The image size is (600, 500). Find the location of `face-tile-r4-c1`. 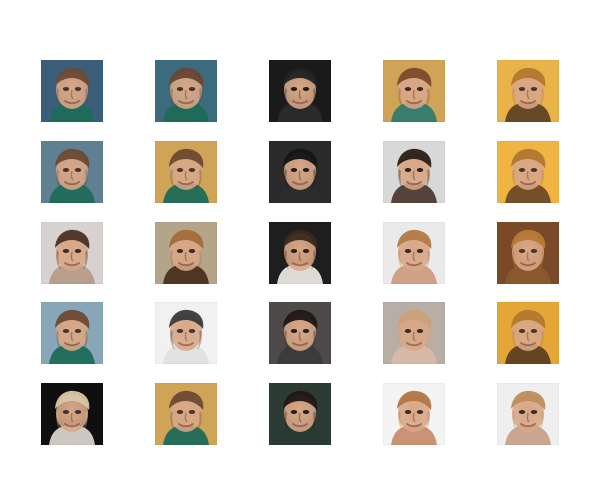

face-tile-r4-c1 is located at coordinates (72, 333).